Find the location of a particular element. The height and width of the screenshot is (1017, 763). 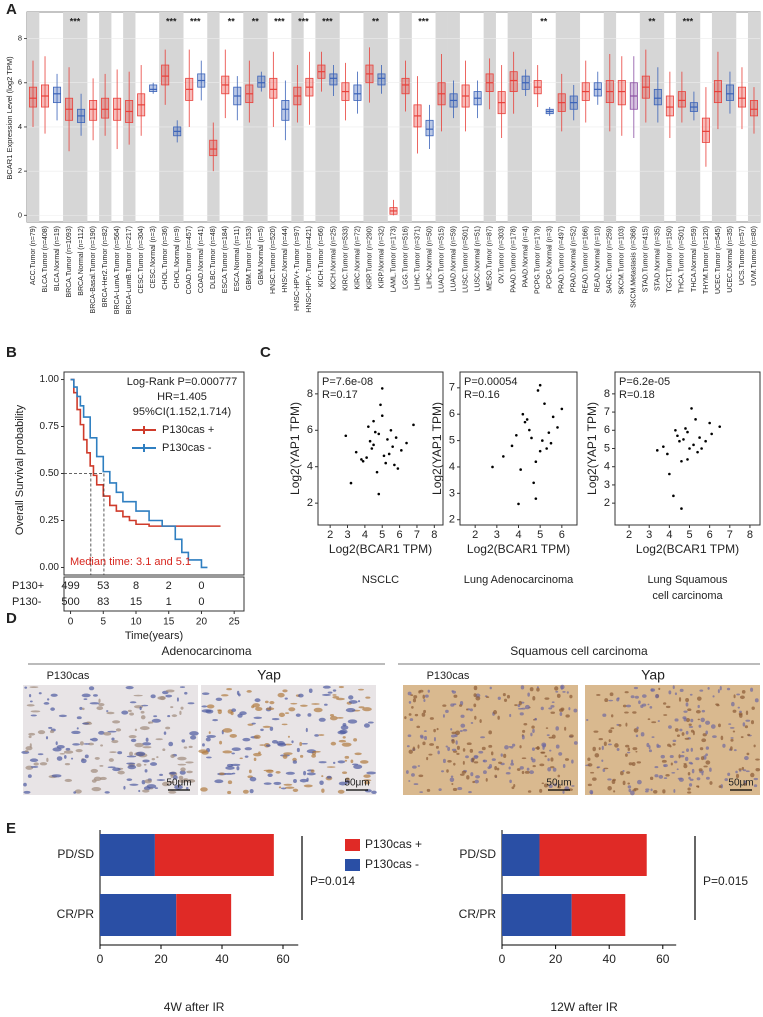

stat: P=6.2e-05 is located at coordinates (644, 382).